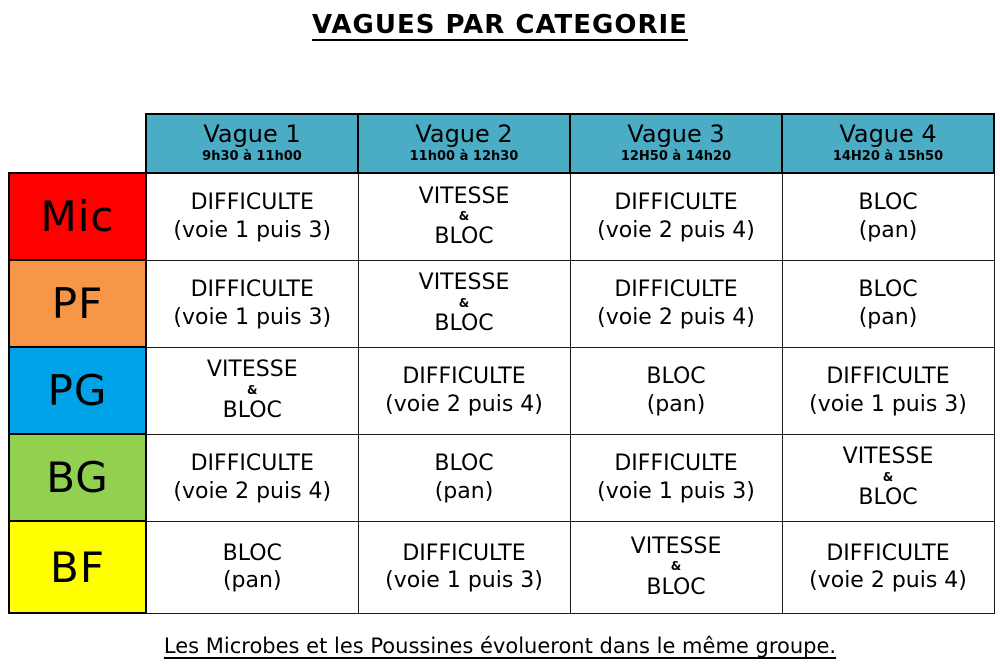 This screenshot has height=669, width=1000. I want to click on category-cell-bg: BG, so click(77, 477).